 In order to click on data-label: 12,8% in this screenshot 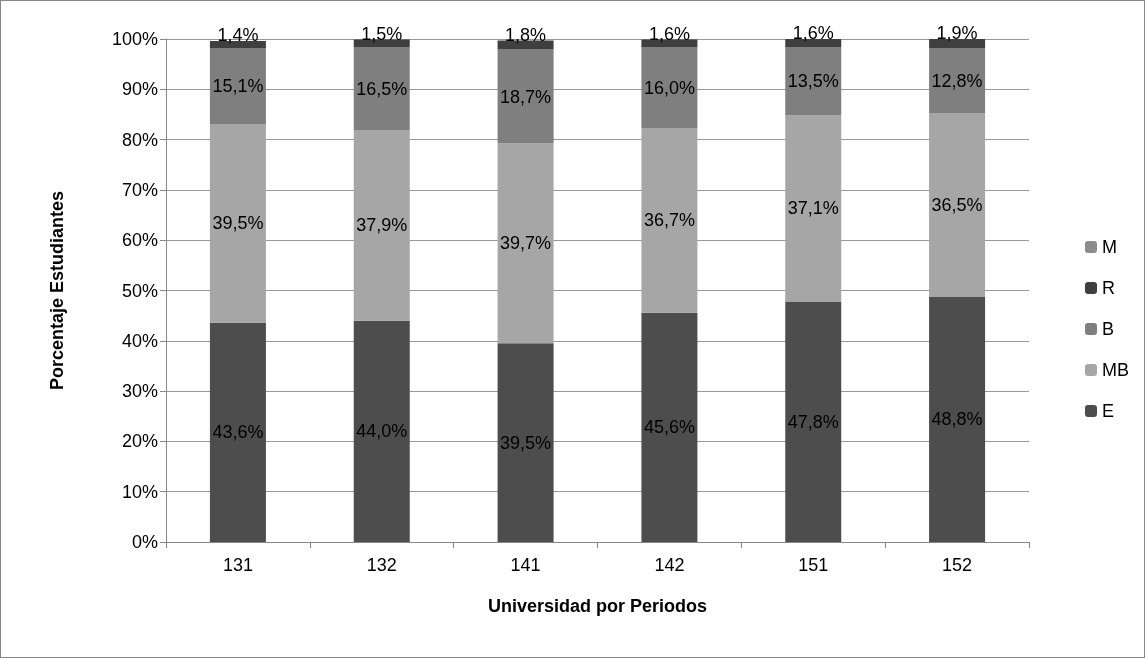, I will do `click(957, 80)`.